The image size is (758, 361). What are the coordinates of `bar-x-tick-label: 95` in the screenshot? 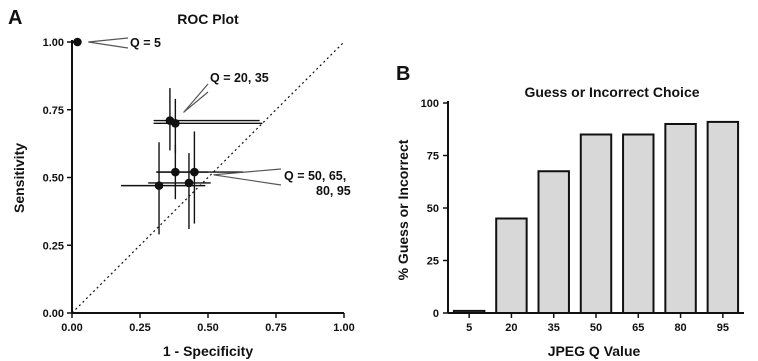 It's located at (723, 328).